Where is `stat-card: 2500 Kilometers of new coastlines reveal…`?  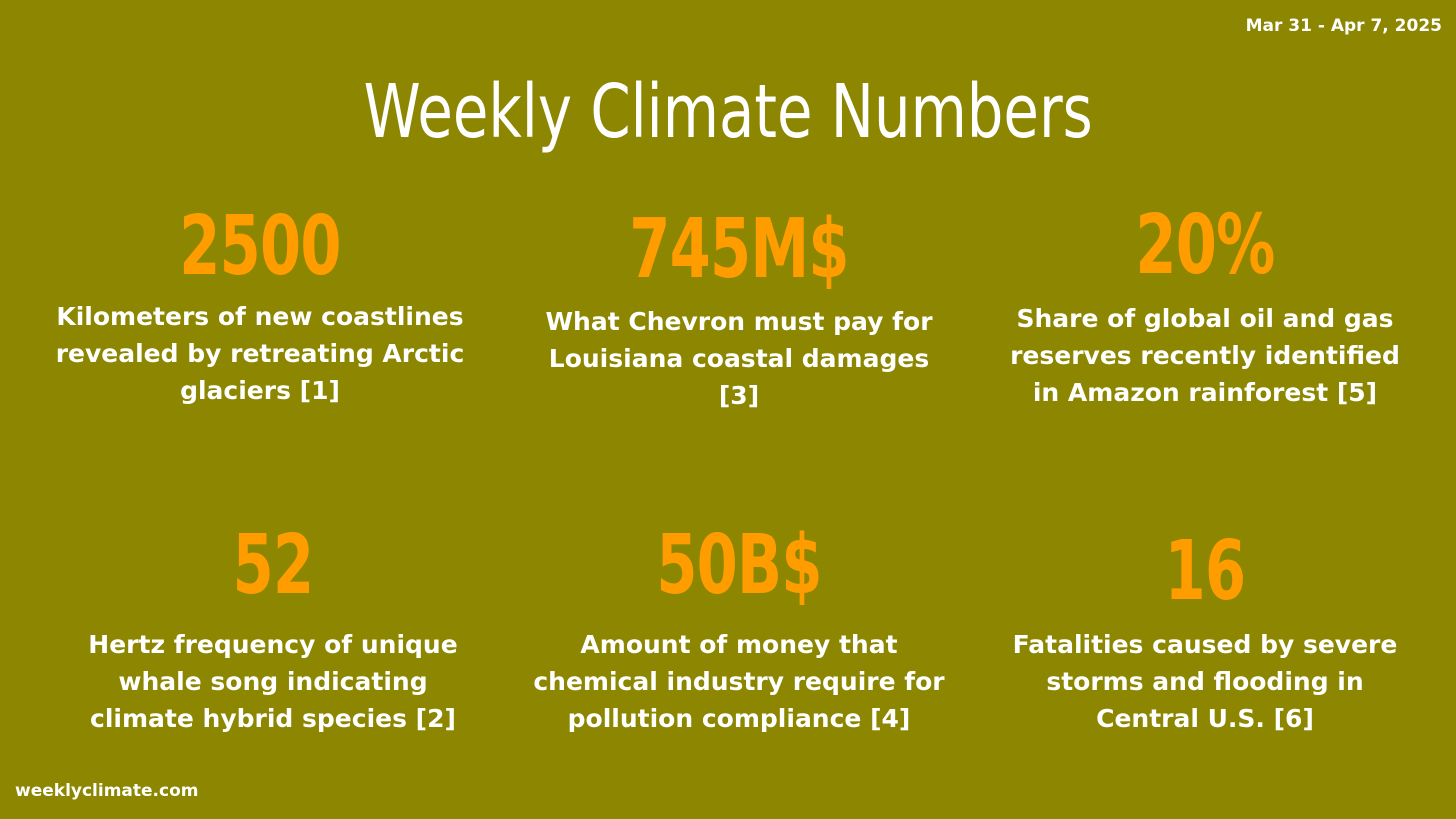 stat-card: 2500 Kilometers of new coastlines reveal… is located at coordinates (260, 303).